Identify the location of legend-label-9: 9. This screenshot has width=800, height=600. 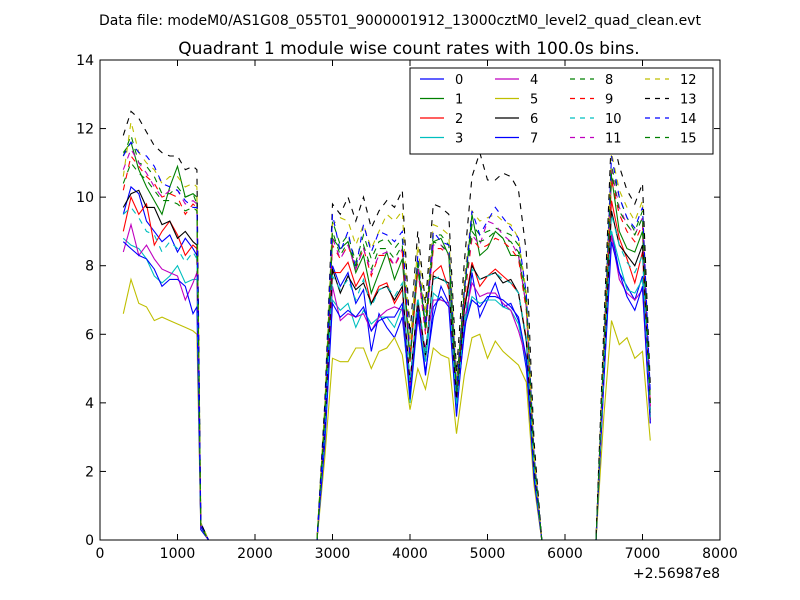
(609, 100).